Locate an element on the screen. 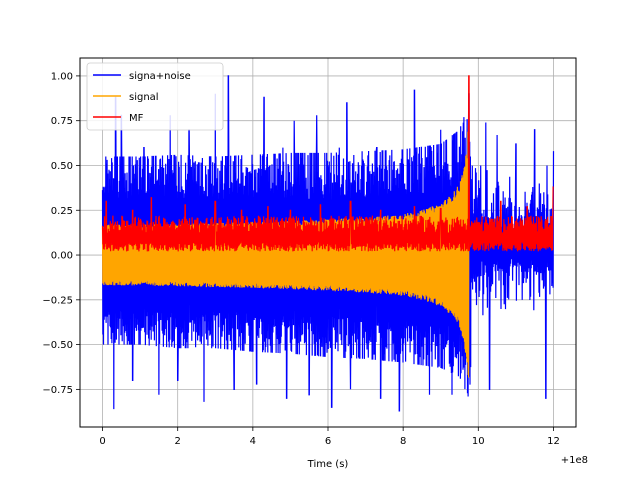  y-axis: −0.75 −0.50 −0.25 0.00 0.25 0.50 0.75 1.00 is located at coordinates (61, 233).